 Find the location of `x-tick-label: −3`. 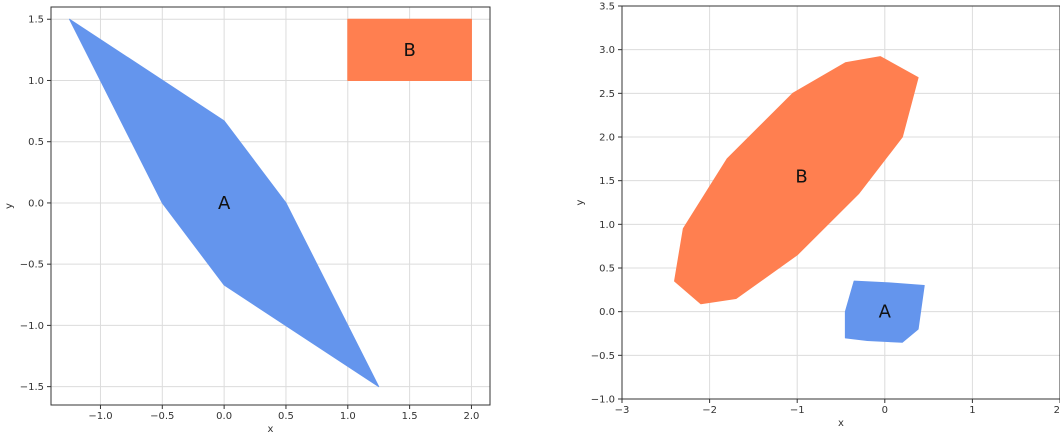

x-tick-label: −3 is located at coordinates (622, 410).